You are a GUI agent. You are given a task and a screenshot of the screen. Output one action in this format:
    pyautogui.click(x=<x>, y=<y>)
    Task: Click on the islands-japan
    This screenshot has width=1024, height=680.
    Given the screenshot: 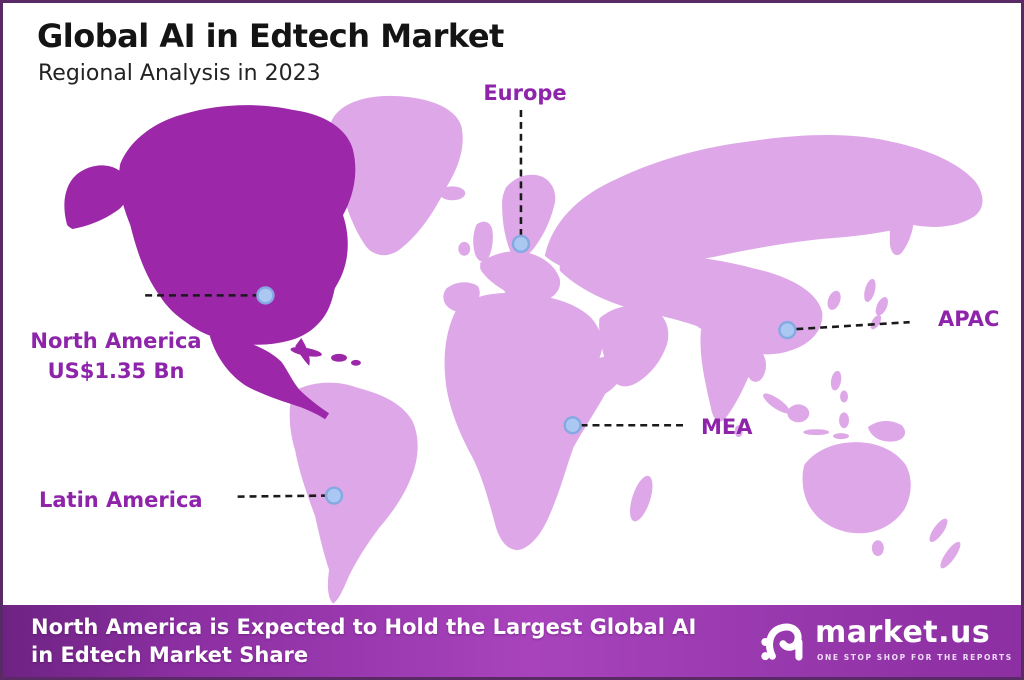 What is the action you would take?
    pyautogui.click(x=876, y=304)
    